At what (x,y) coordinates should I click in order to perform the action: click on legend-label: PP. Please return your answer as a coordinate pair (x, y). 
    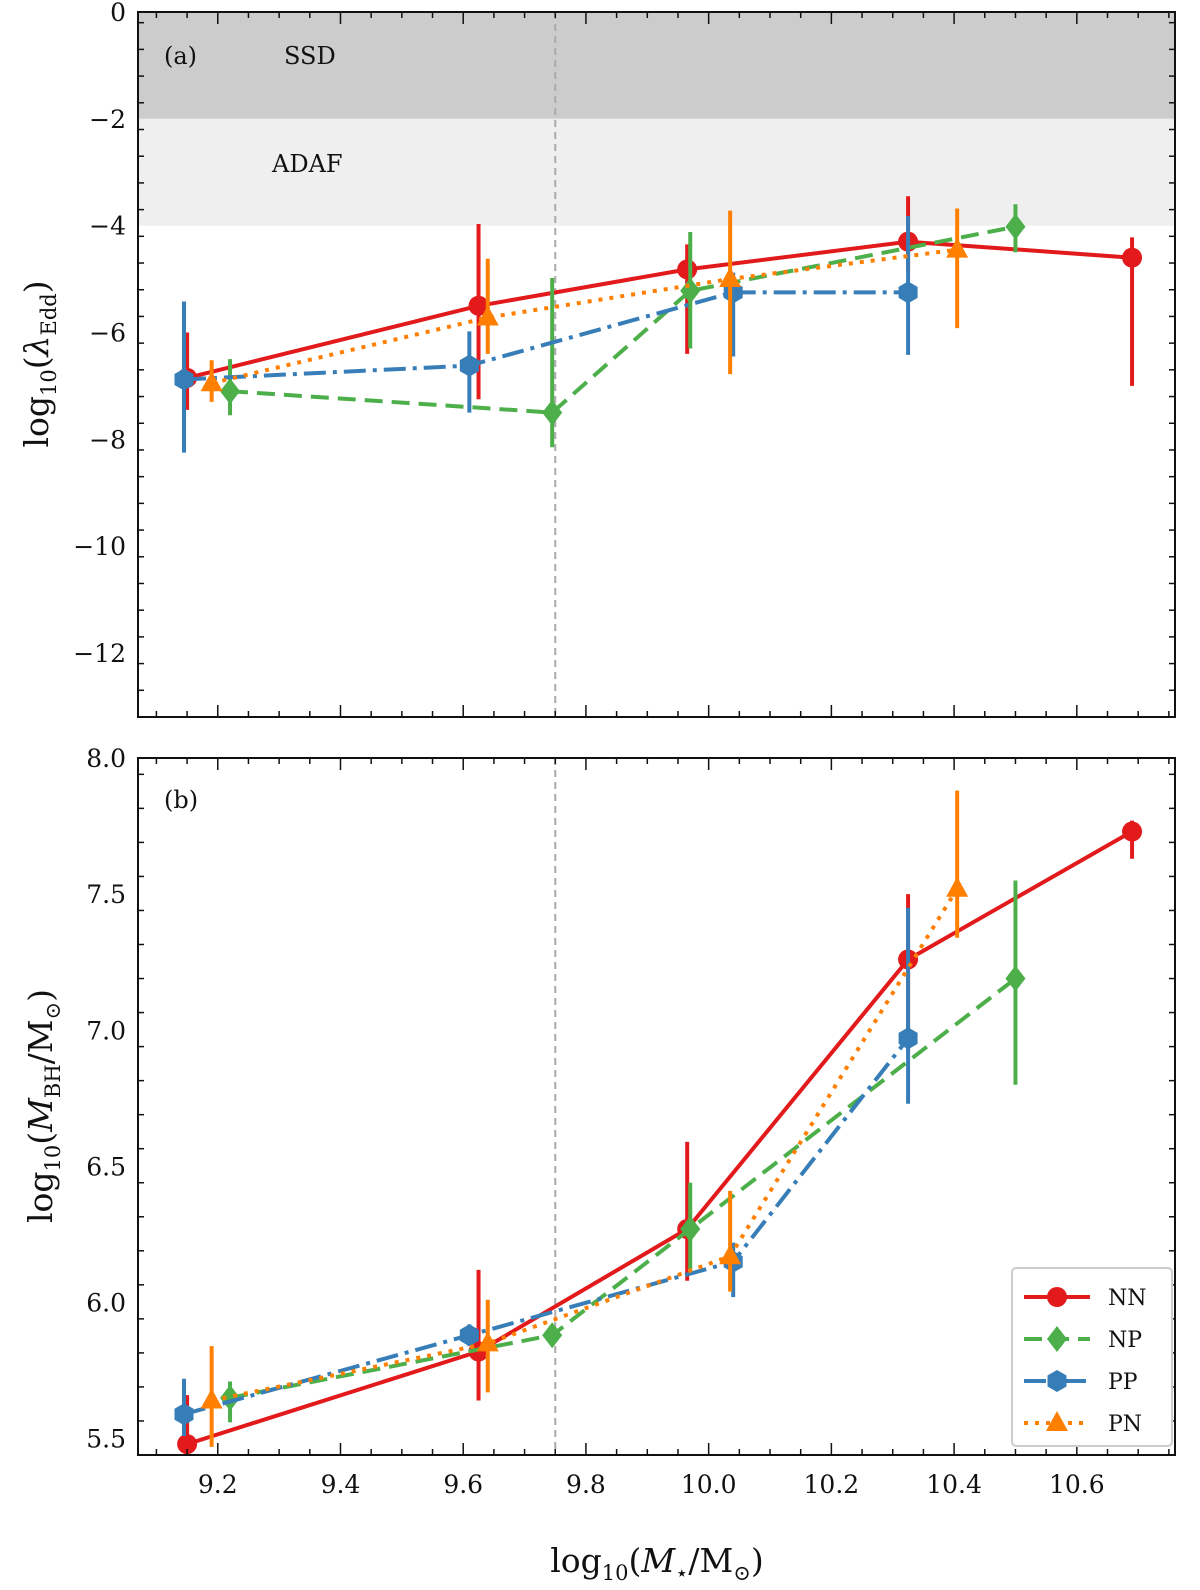
    Looking at the image, I should click on (1123, 1382).